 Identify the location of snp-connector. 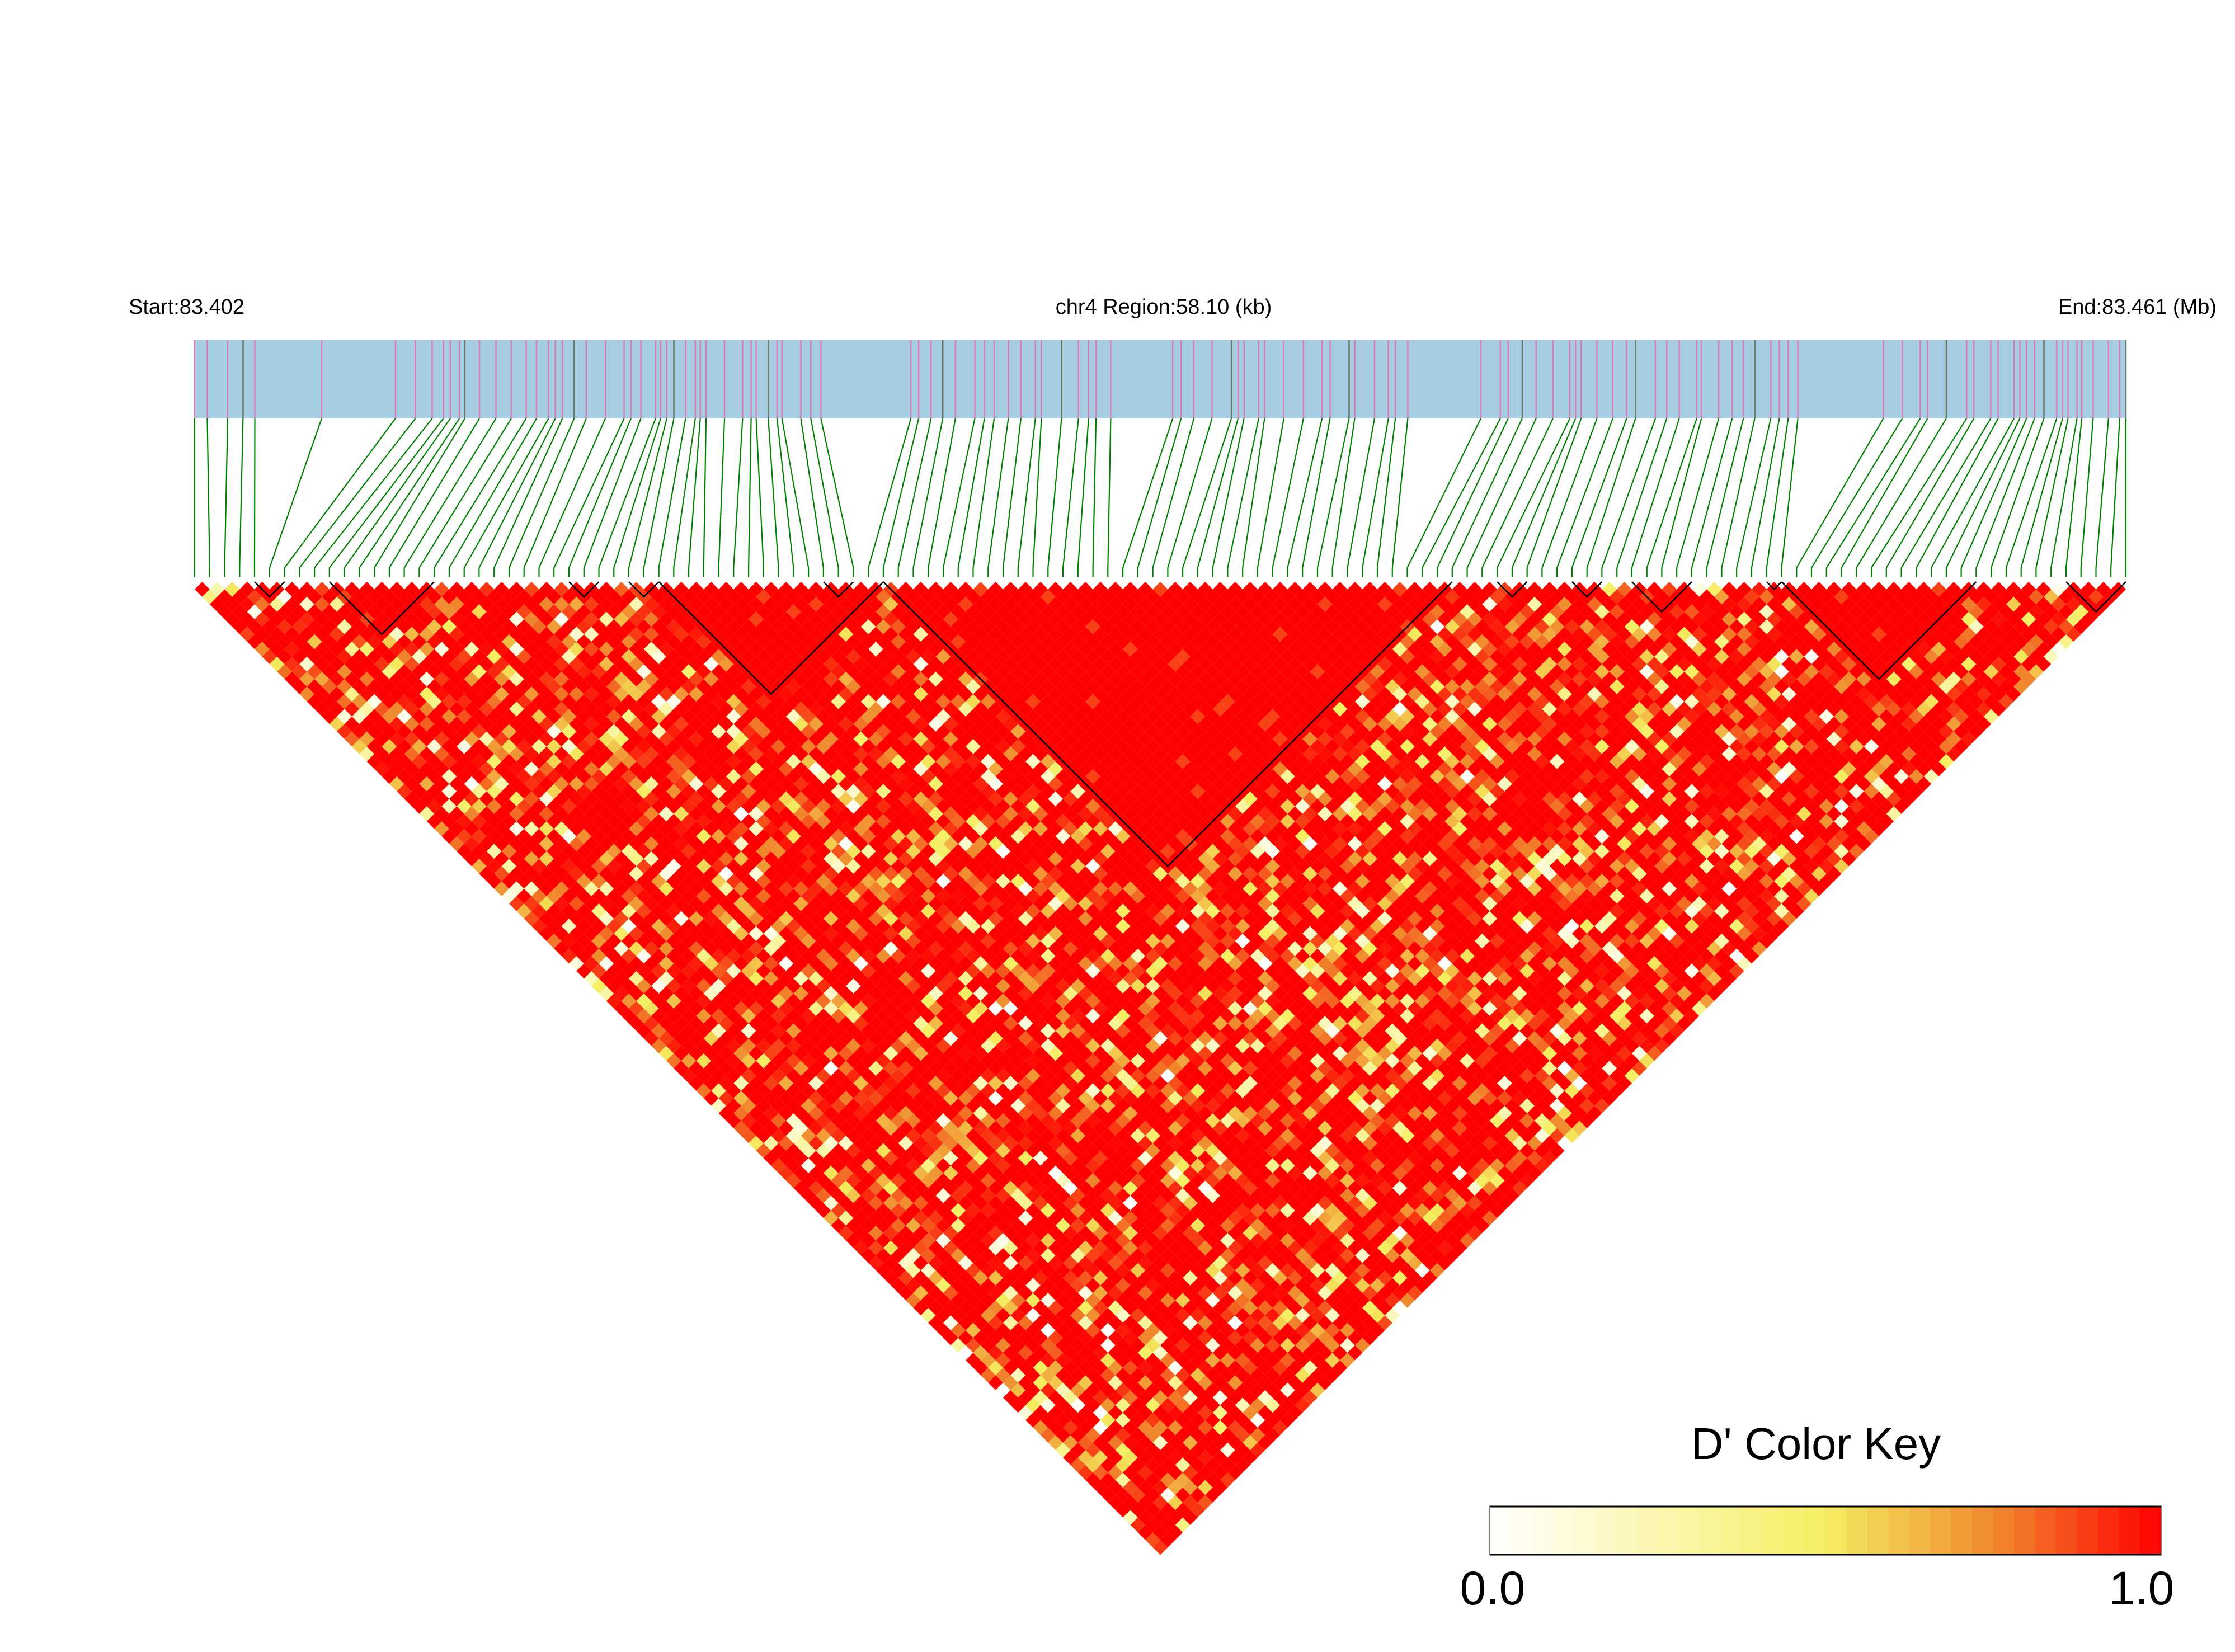
(1698, 498).